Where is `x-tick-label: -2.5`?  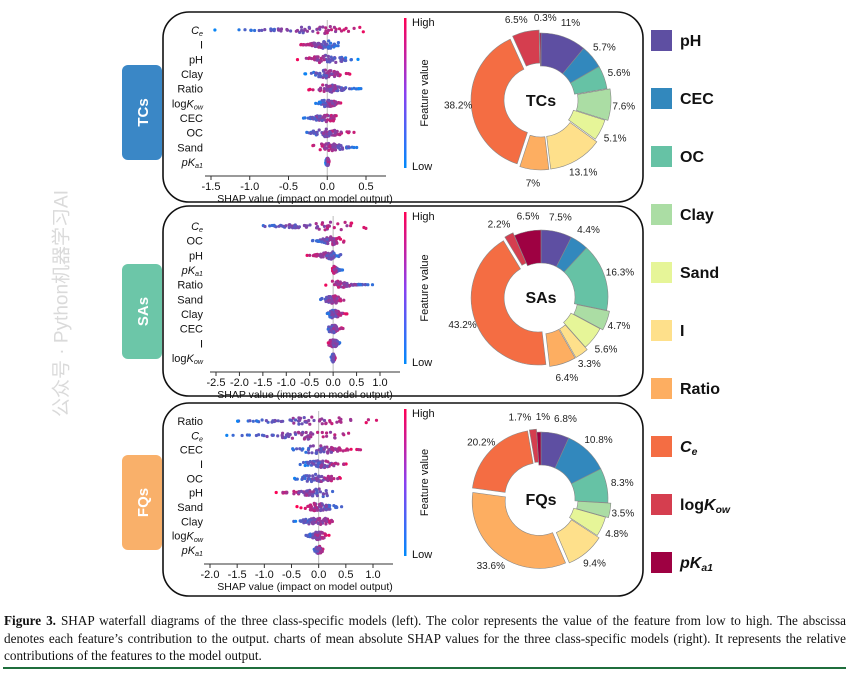 x-tick-label: -2.5 is located at coordinates (216, 383).